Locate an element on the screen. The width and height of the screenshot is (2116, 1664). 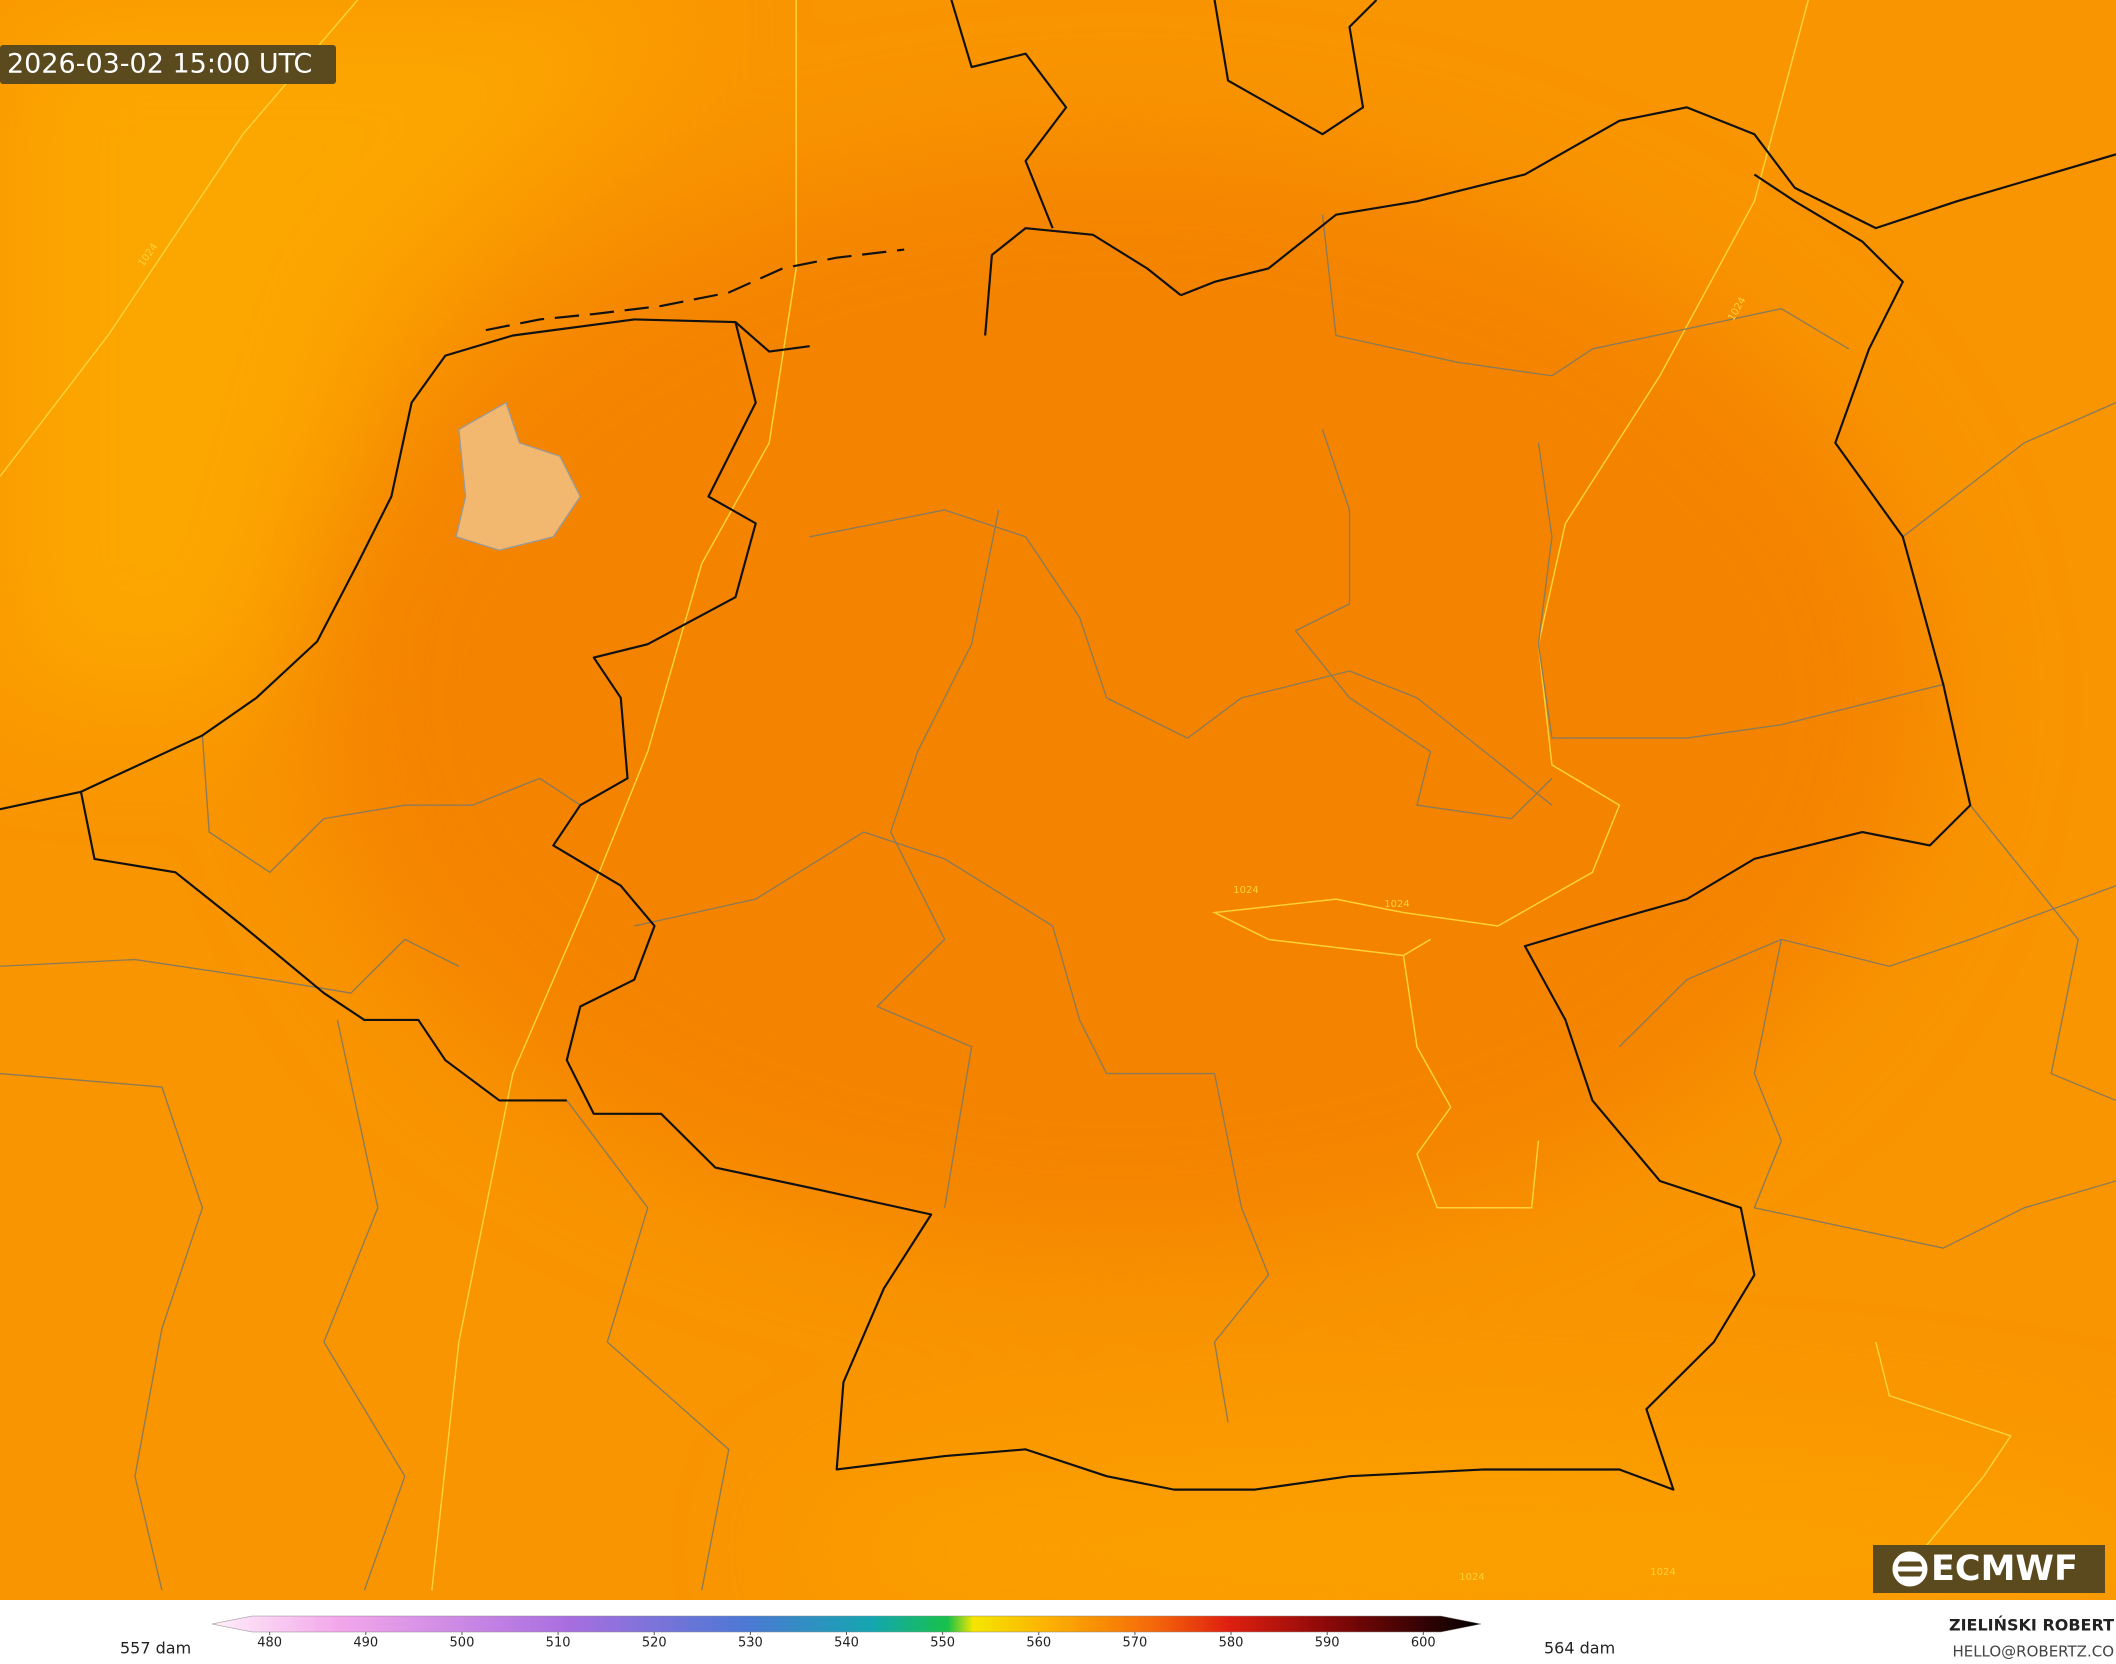
colorbar-gradient is located at coordinates (846, 1624).